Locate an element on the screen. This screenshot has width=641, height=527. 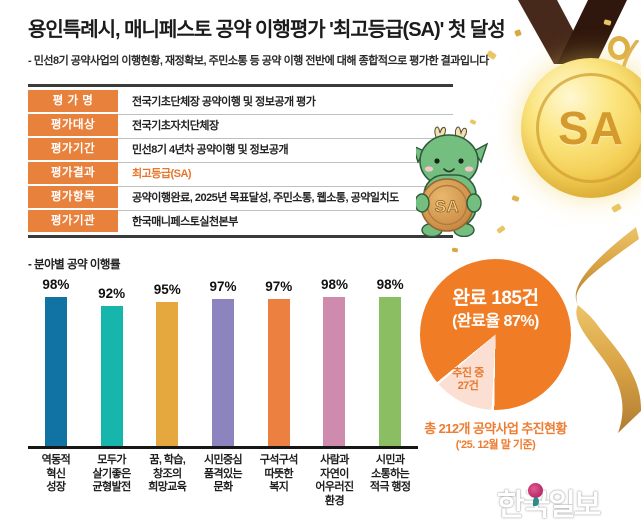
bar-category-line: 어우러진 is located at coordinates (334, 487).